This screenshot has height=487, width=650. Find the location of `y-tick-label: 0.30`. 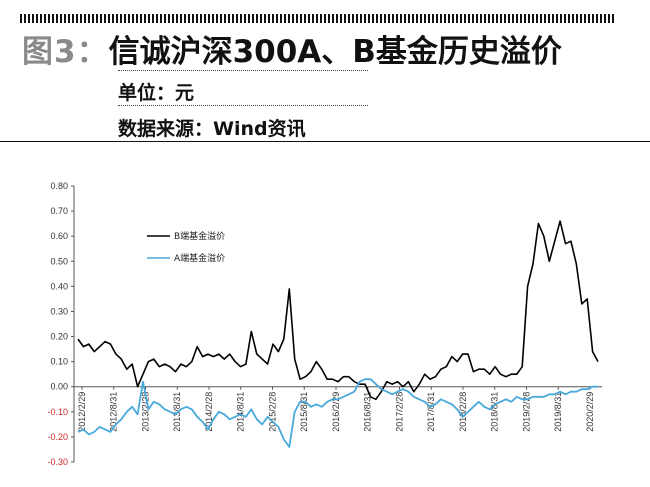

y-tick-label: 0.30 is located at coordinates (59, 311).